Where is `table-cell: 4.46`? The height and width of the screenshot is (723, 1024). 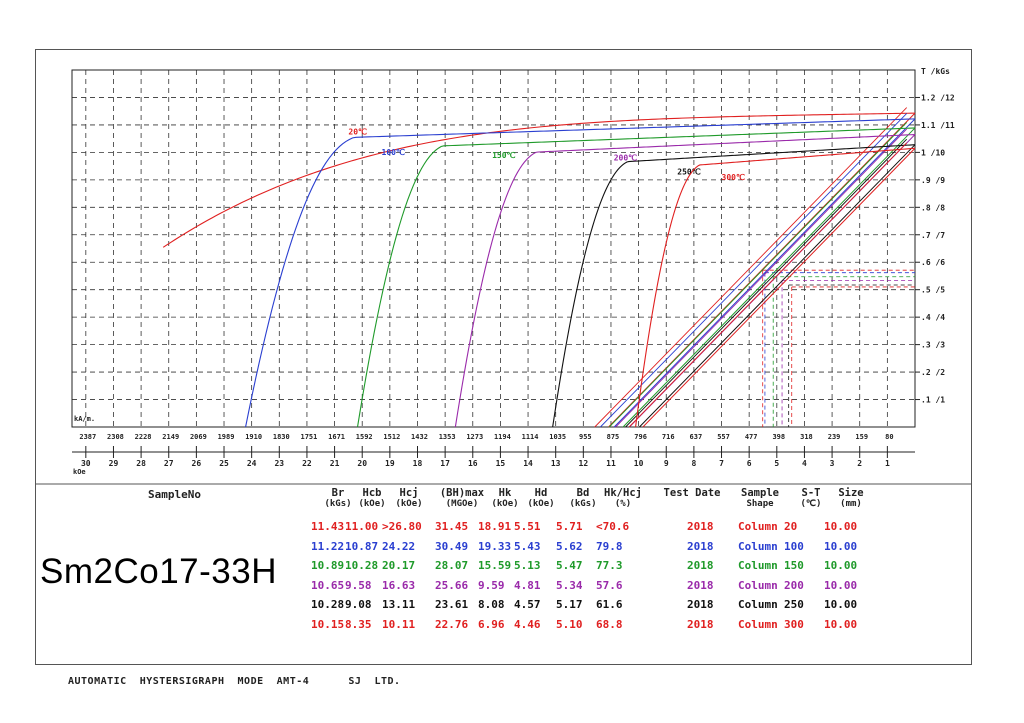
table-cell: 4.46 is located at coordinates (527, 624).